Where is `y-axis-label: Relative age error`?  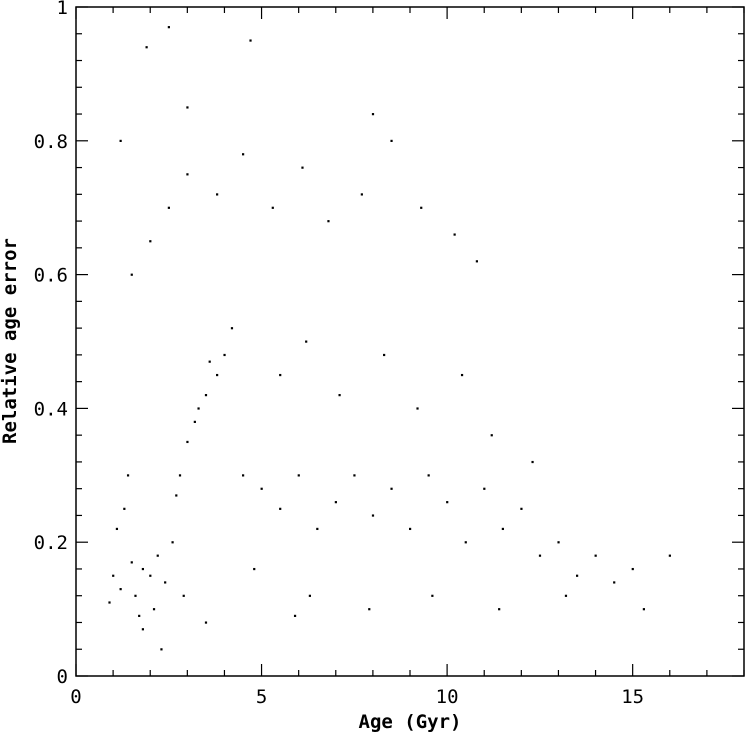 y-axis-label: Relative age error is located at coordinates (10, 341).